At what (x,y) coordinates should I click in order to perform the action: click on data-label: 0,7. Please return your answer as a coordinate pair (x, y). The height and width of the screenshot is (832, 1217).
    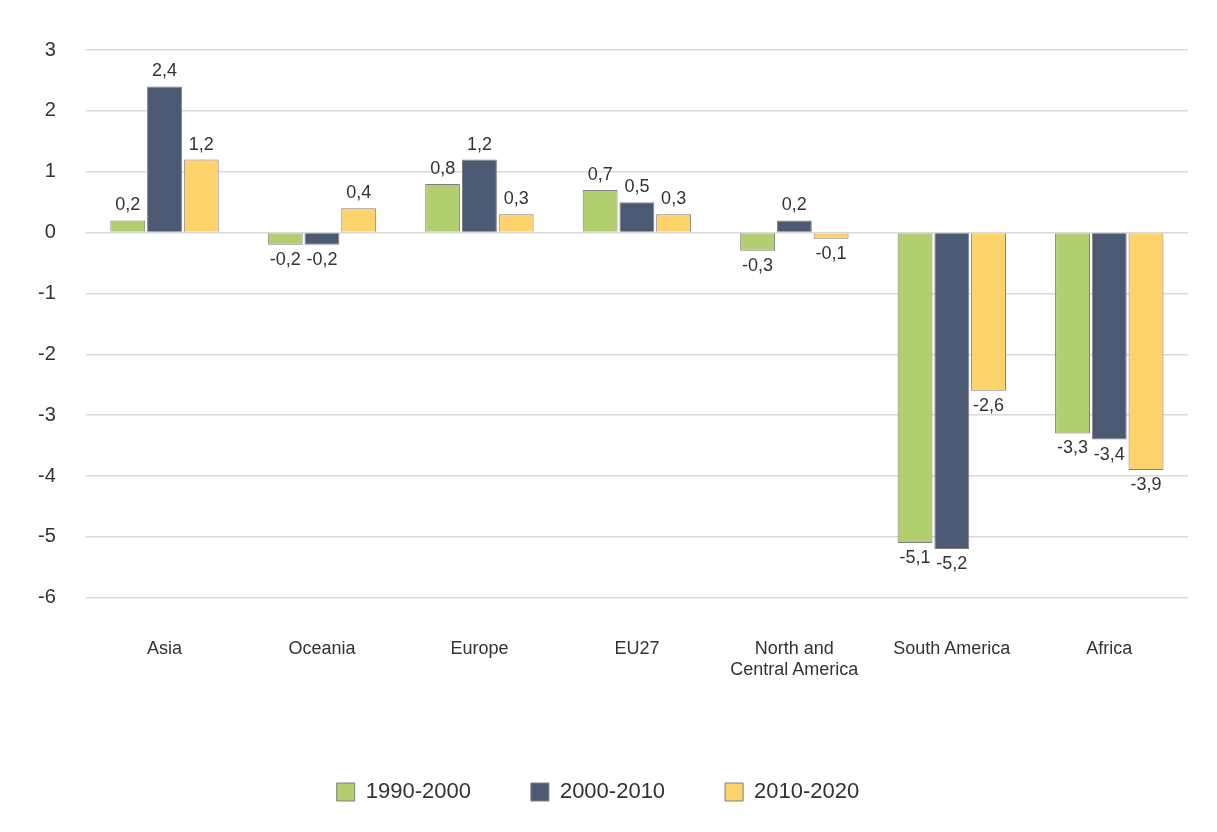
    Looking at the image, I should click on (600, 173).